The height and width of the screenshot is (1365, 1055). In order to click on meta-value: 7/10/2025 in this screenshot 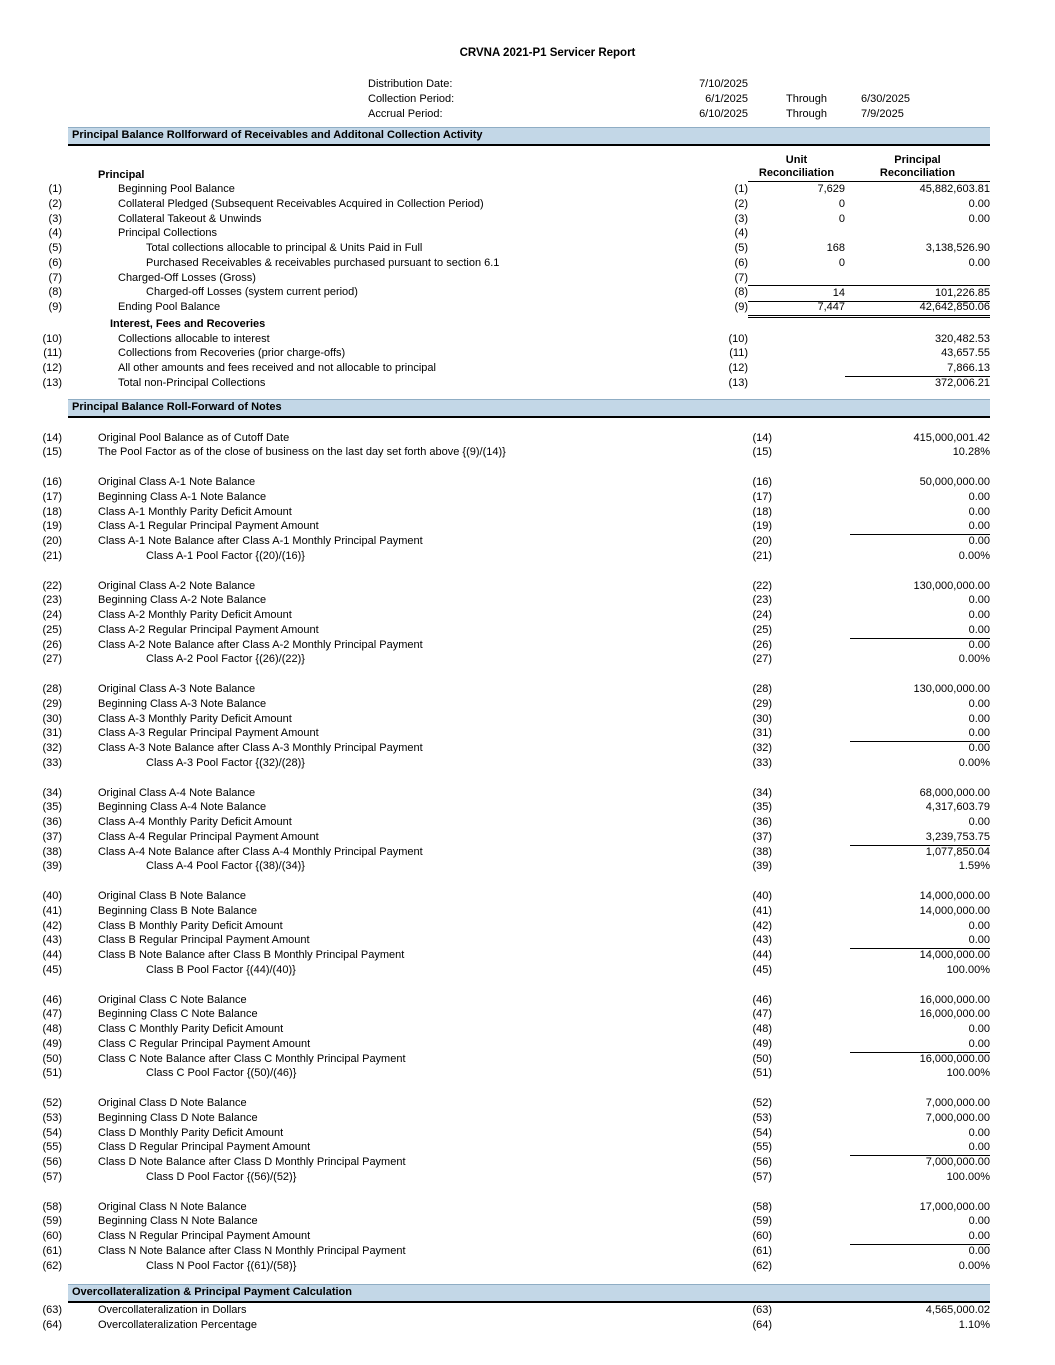, I will do `click(723, 84)`.